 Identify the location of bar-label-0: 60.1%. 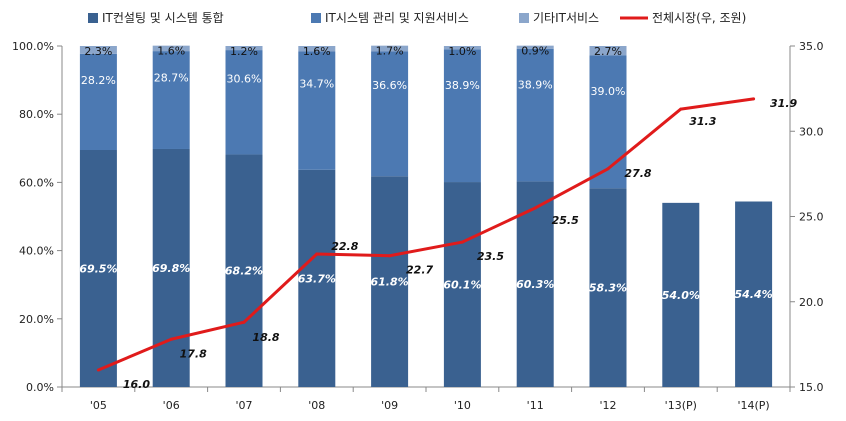
(462, 285).